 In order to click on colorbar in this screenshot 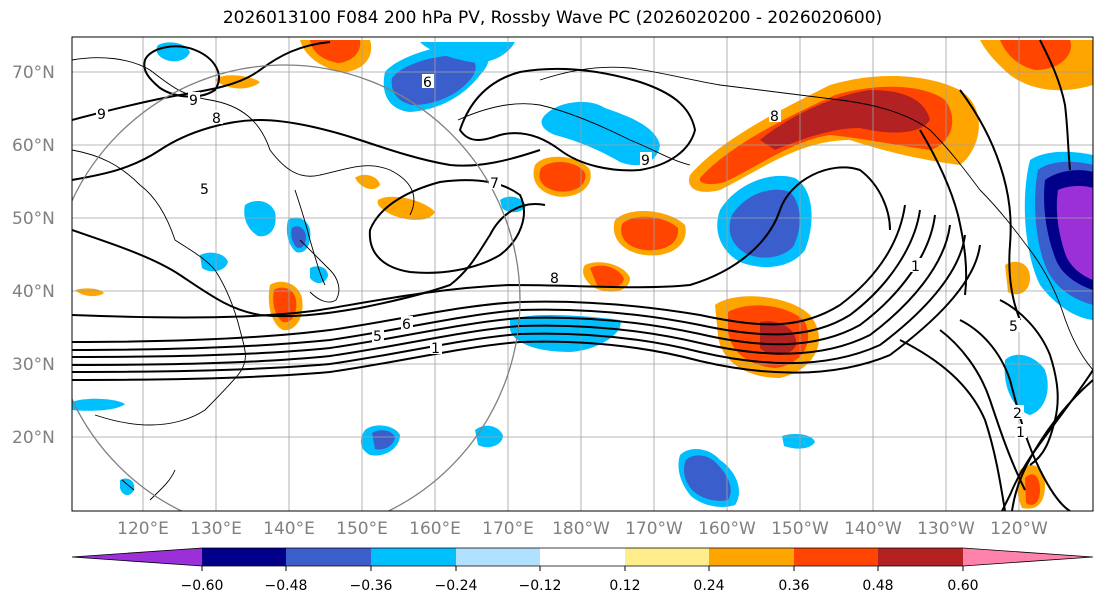, I will do `click(582, 559)`.